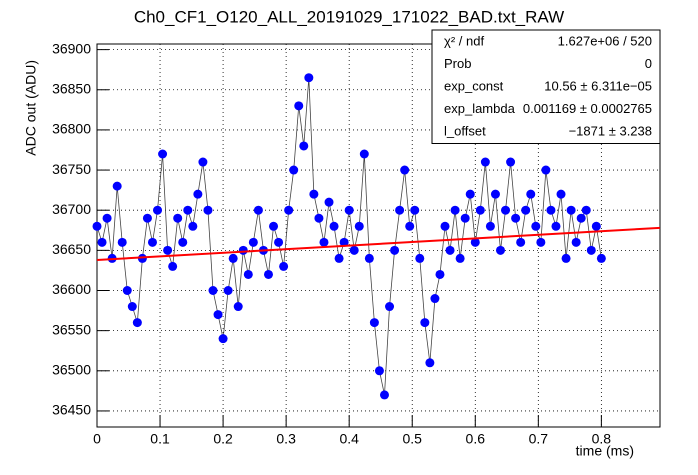  I want to click on x-tick-label: 0.6, so click(476, 439).